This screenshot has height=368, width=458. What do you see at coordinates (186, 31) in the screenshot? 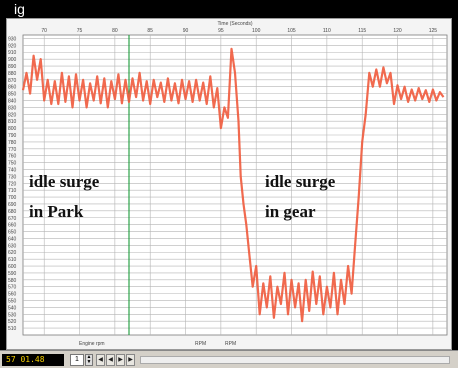
I see `x-tick-label: 90` at bounding box center [186, 31].